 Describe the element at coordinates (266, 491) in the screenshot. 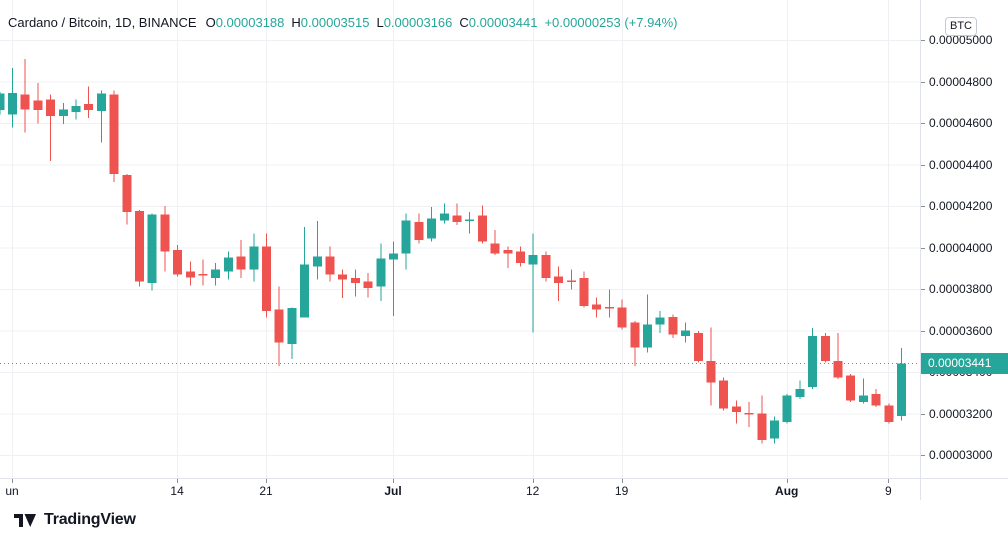

I see `time-axis-label: 21` at that location.